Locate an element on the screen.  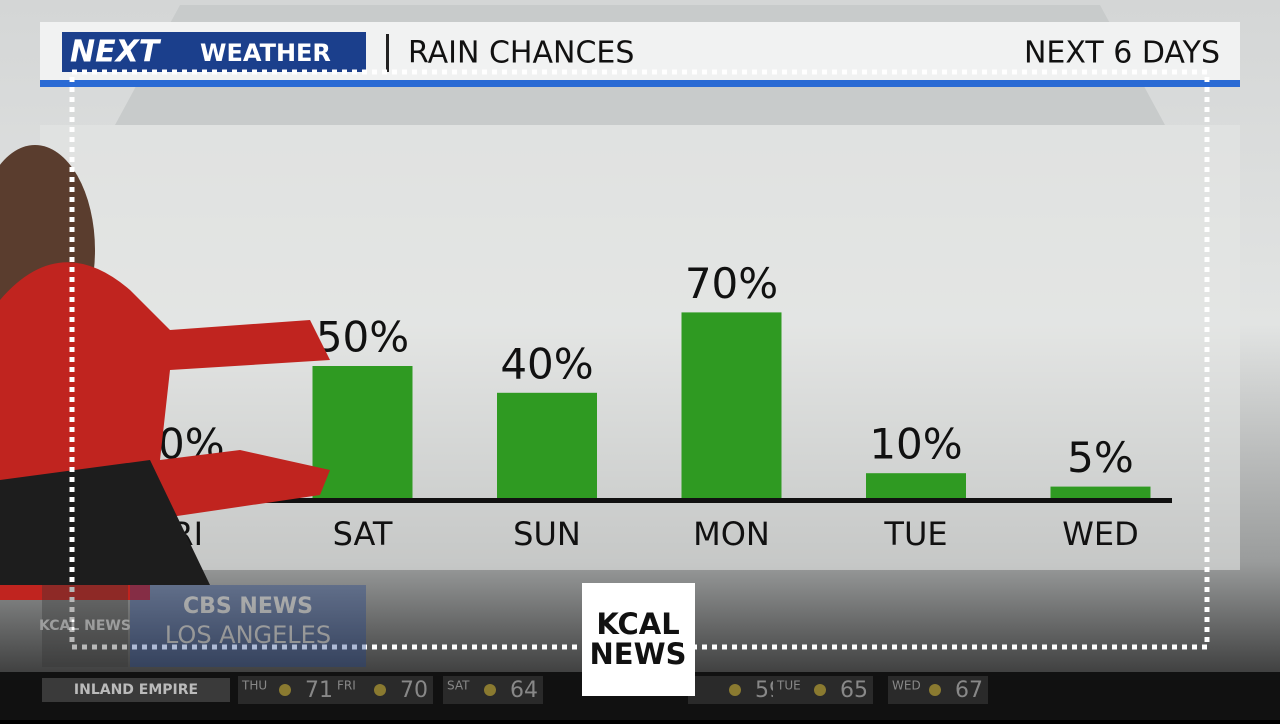
station-box is located at coordinates (85, 626).